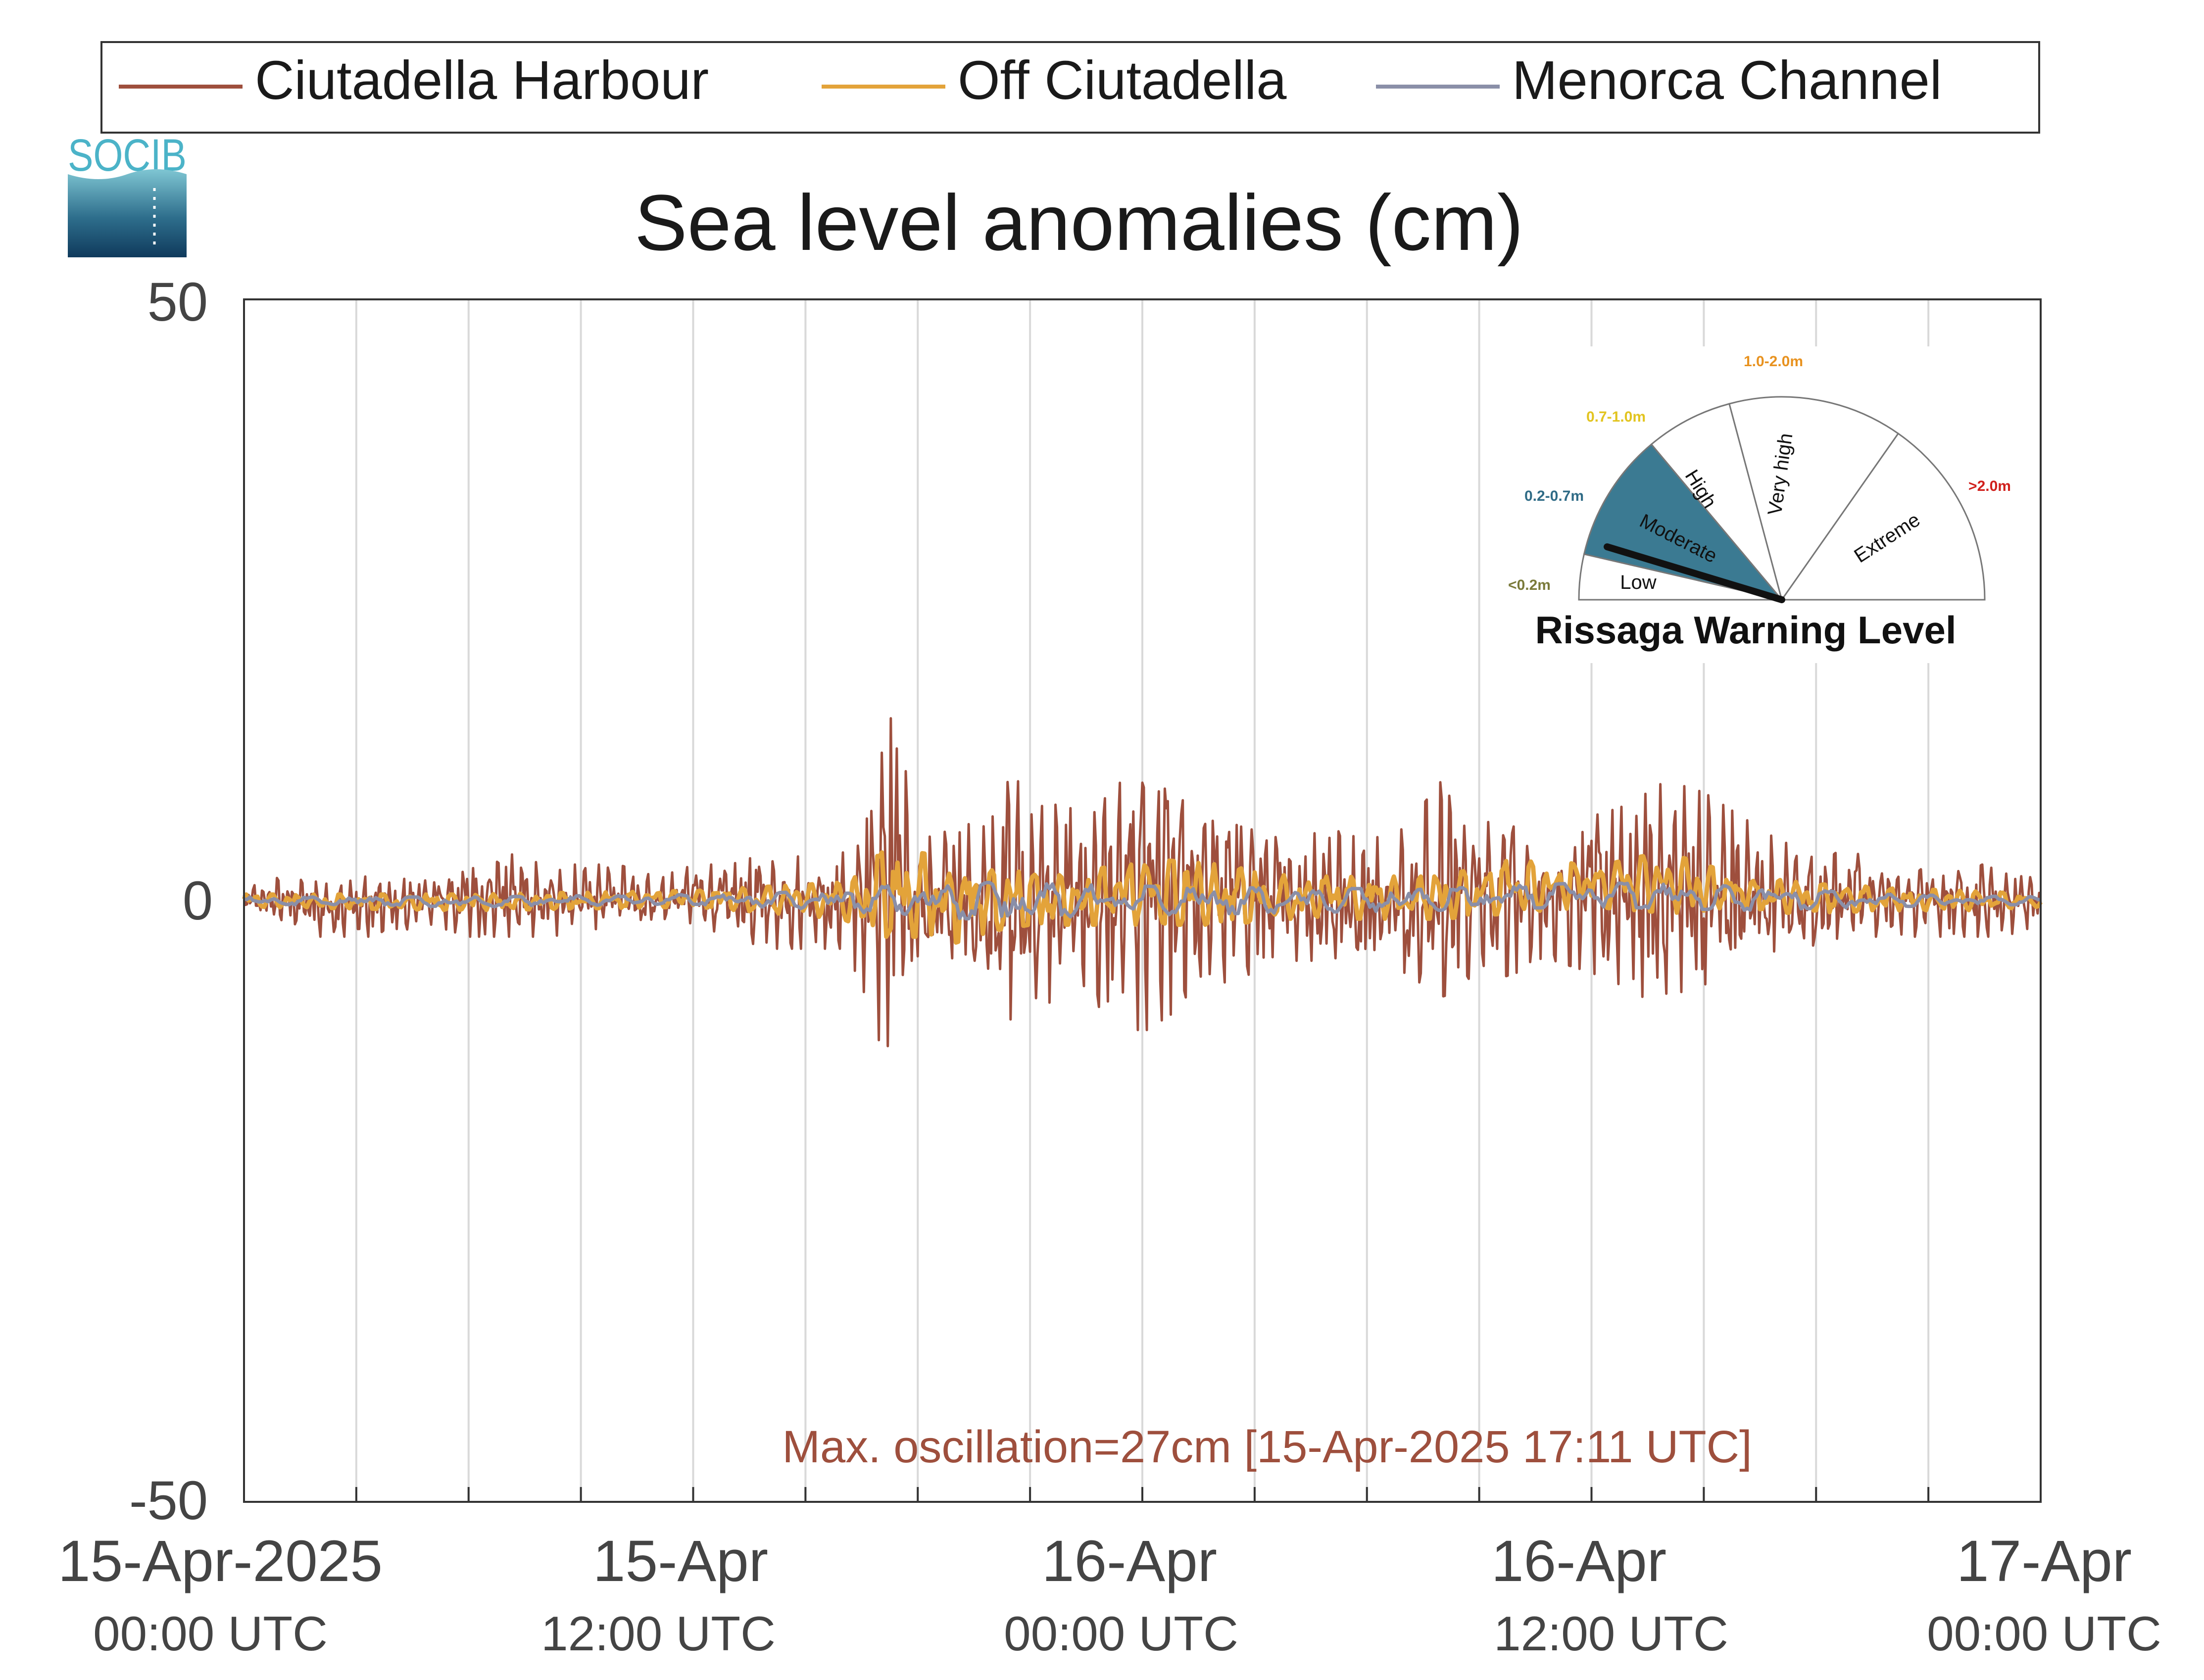 The width and height of the screenshot is (2204, 1680). Describe the element at coordinates (220, 1562) in the screenshot. I see `x-tick-label-0-date: 15-Apr-2025` at that location.